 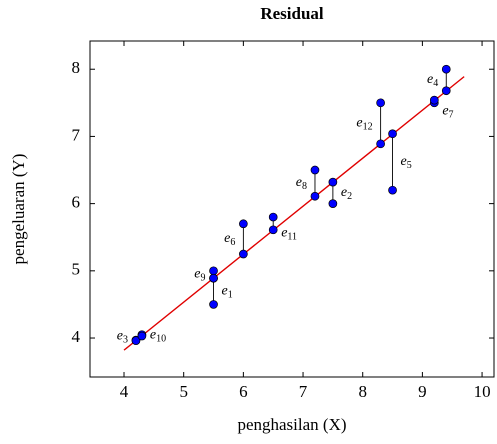 I want to click on residual-label: e8, so click(x=301, y=183).